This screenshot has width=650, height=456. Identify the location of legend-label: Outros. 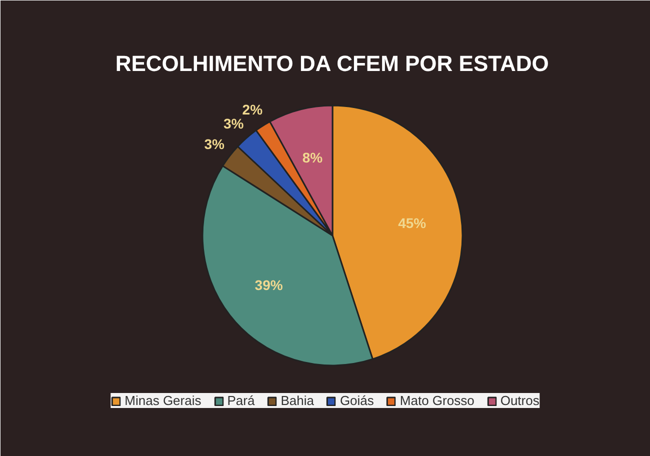
(520, 400).